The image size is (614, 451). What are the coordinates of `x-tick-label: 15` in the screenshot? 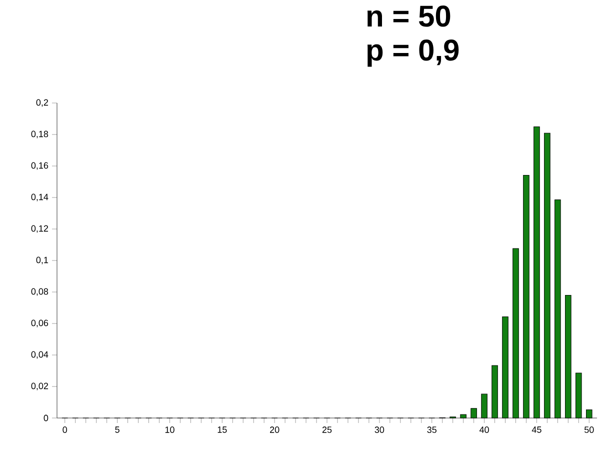 It's located at (222, 429).